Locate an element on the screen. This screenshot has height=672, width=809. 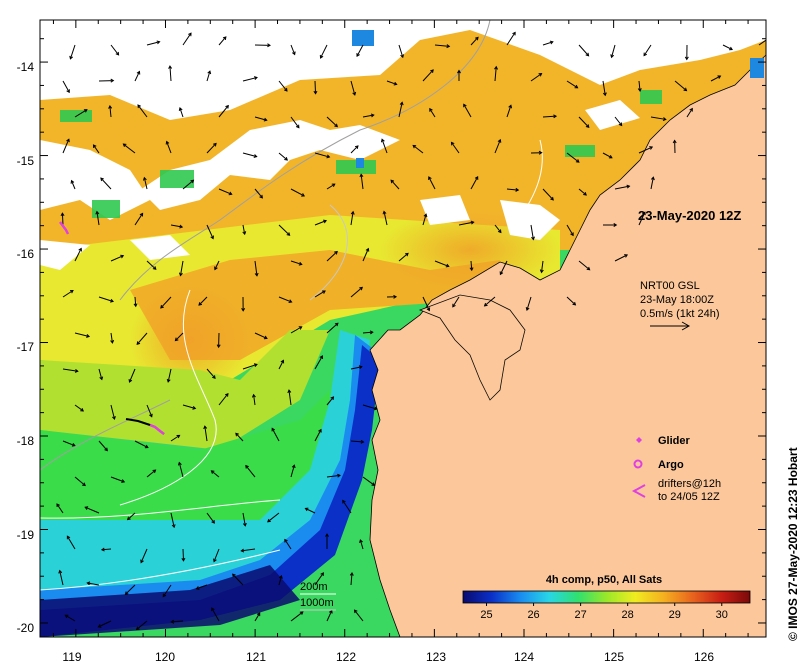
glider-icon is located at coordinates (639, 440).